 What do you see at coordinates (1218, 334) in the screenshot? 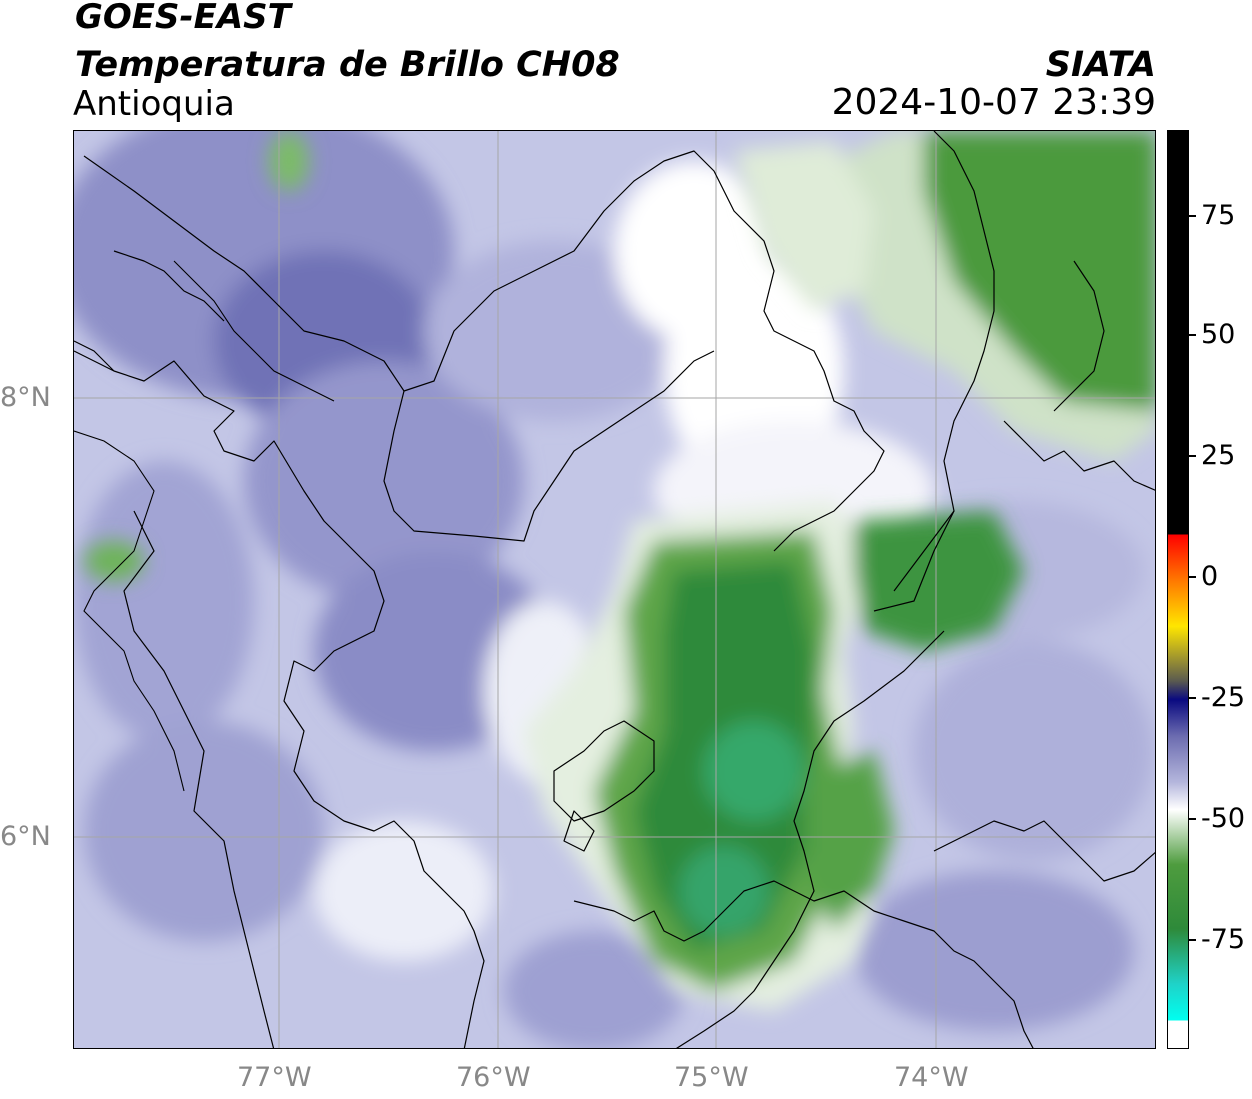
I see `colorbar-label-50: 50` at bounding box center [1218, 334].